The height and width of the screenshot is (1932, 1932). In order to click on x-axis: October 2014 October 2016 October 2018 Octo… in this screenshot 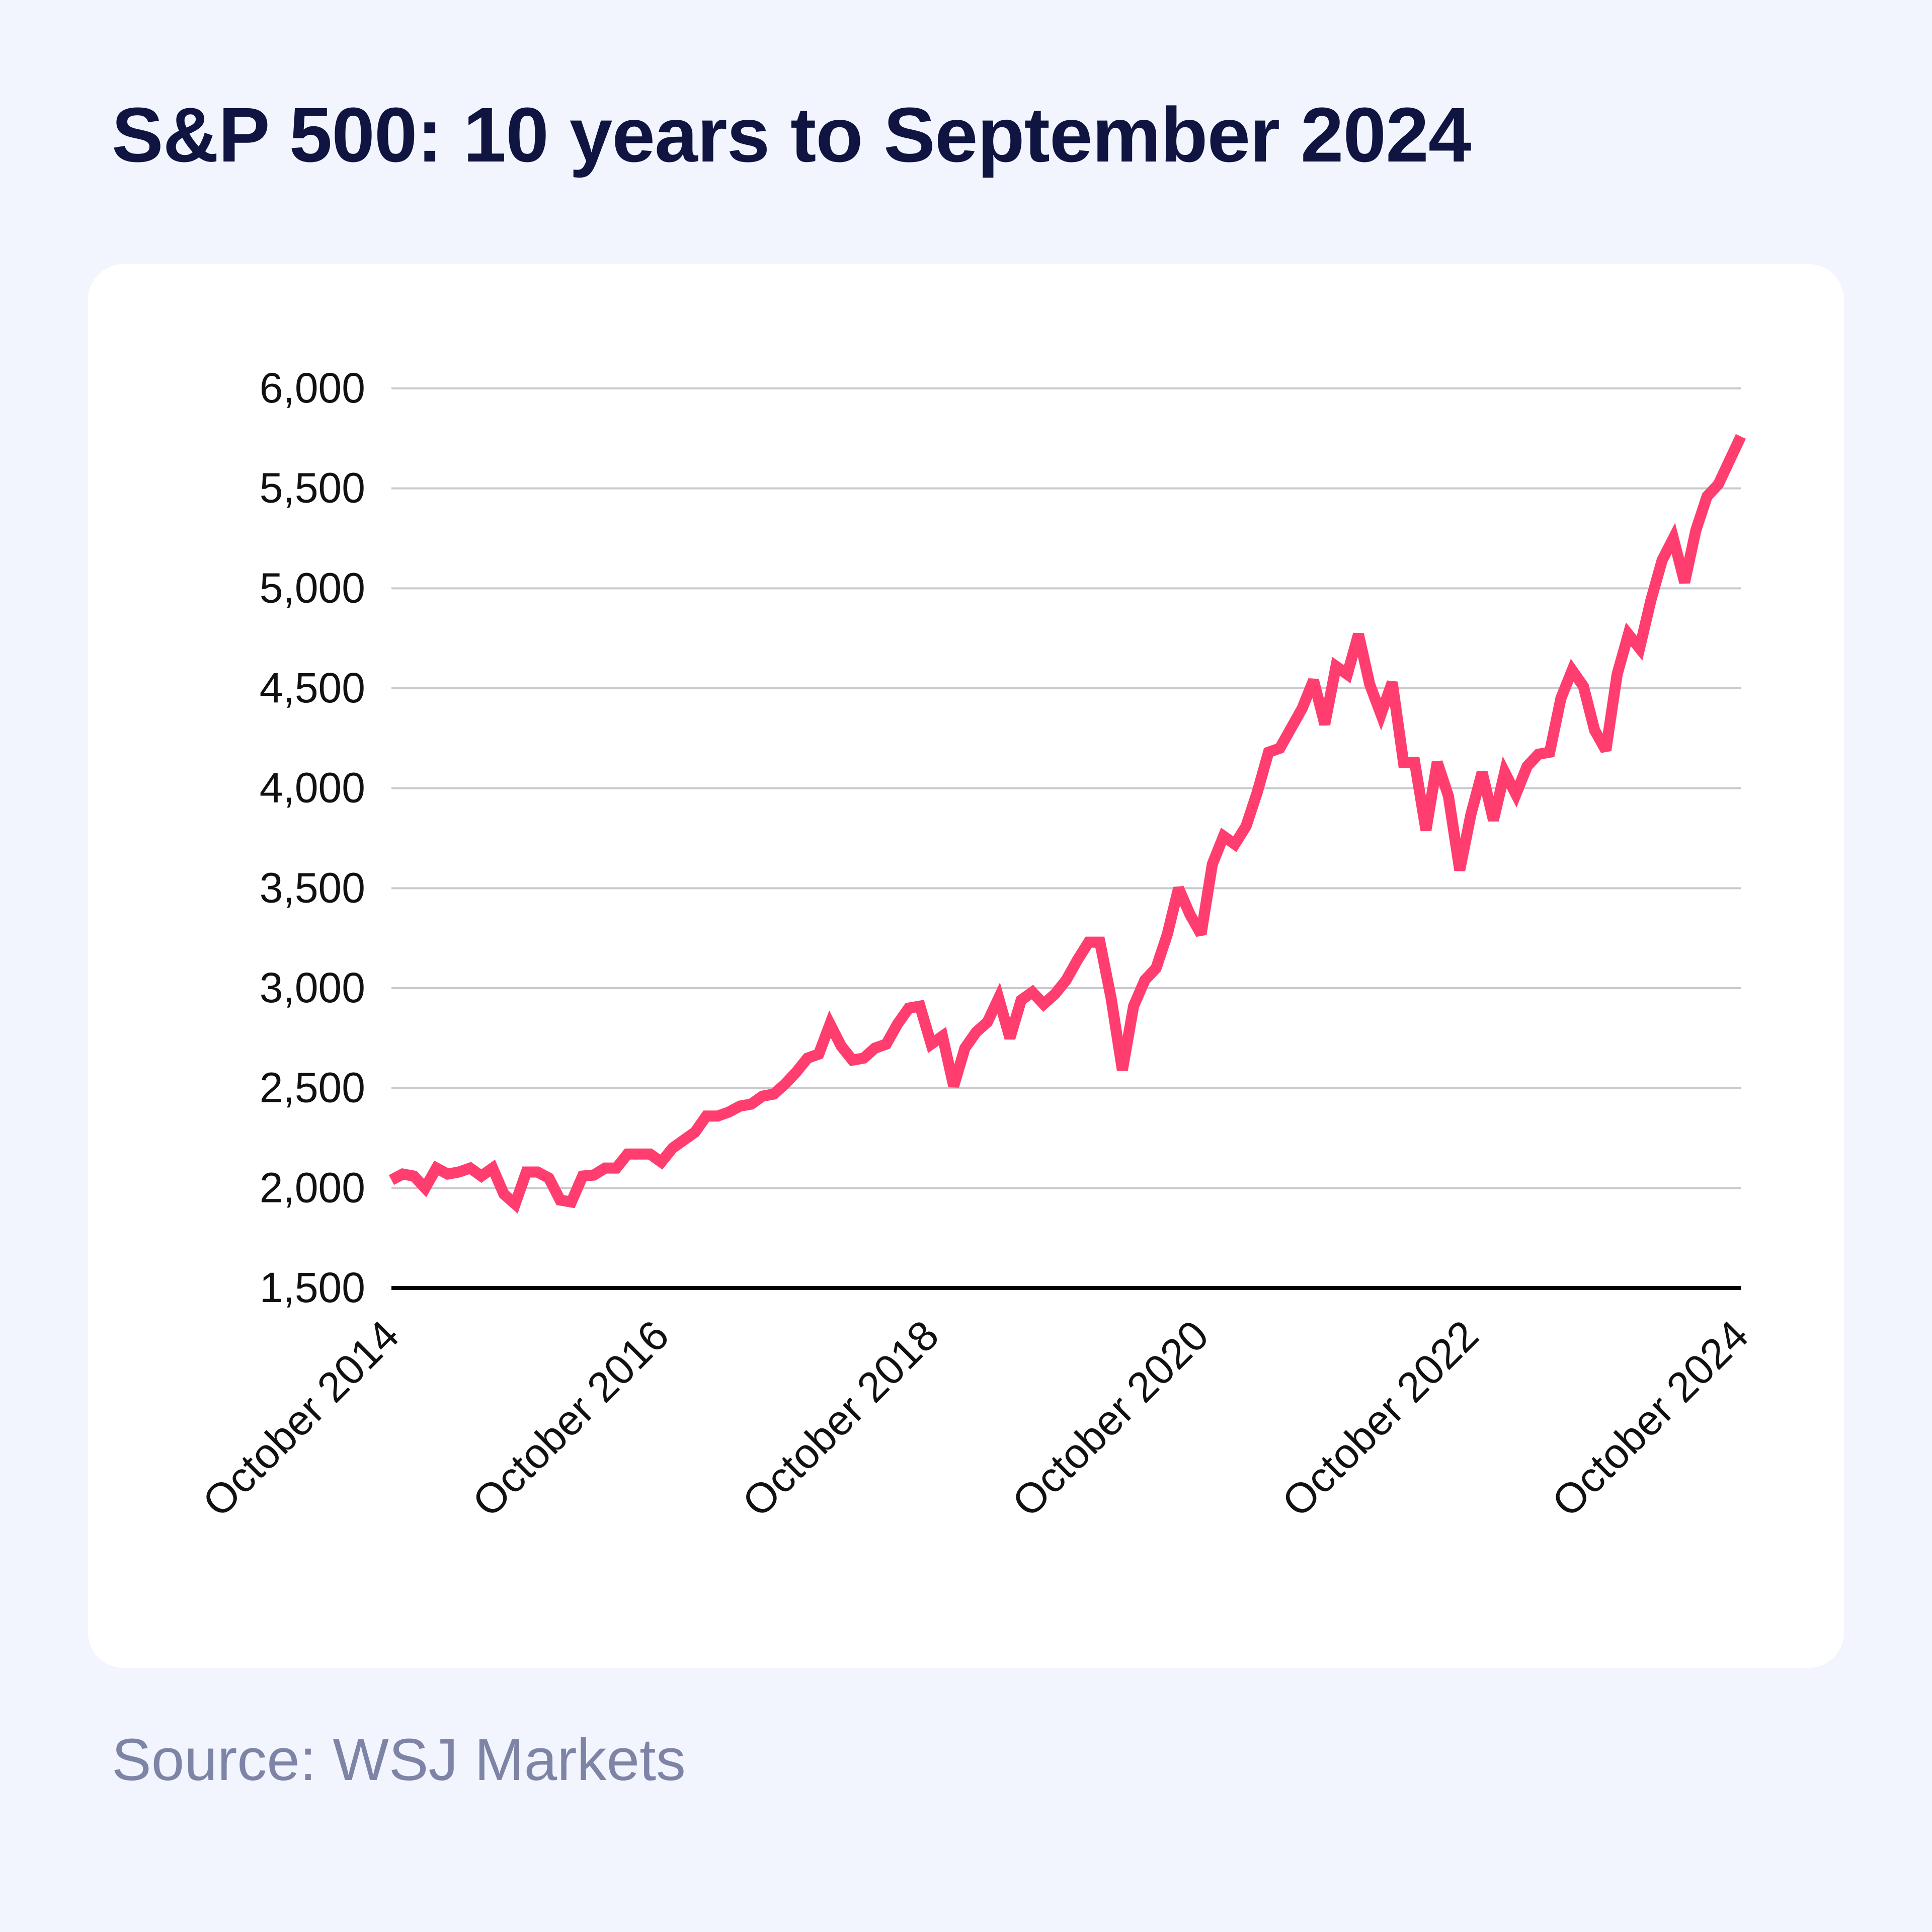, I will do `click(975, 1418)`.